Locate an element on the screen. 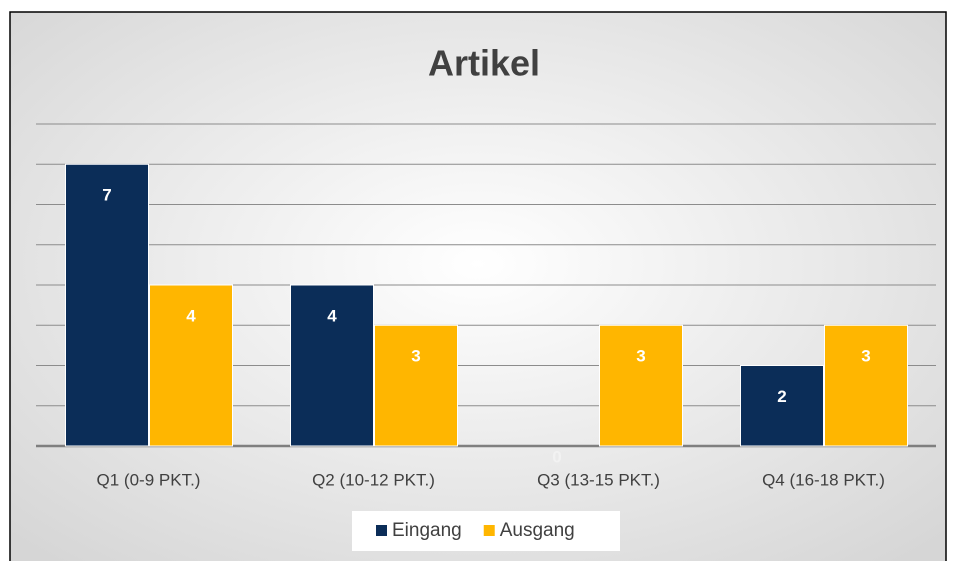 The width and height of the screenshot is (955, 566). chart-title: Artikel is located at coordinates (484, 63).